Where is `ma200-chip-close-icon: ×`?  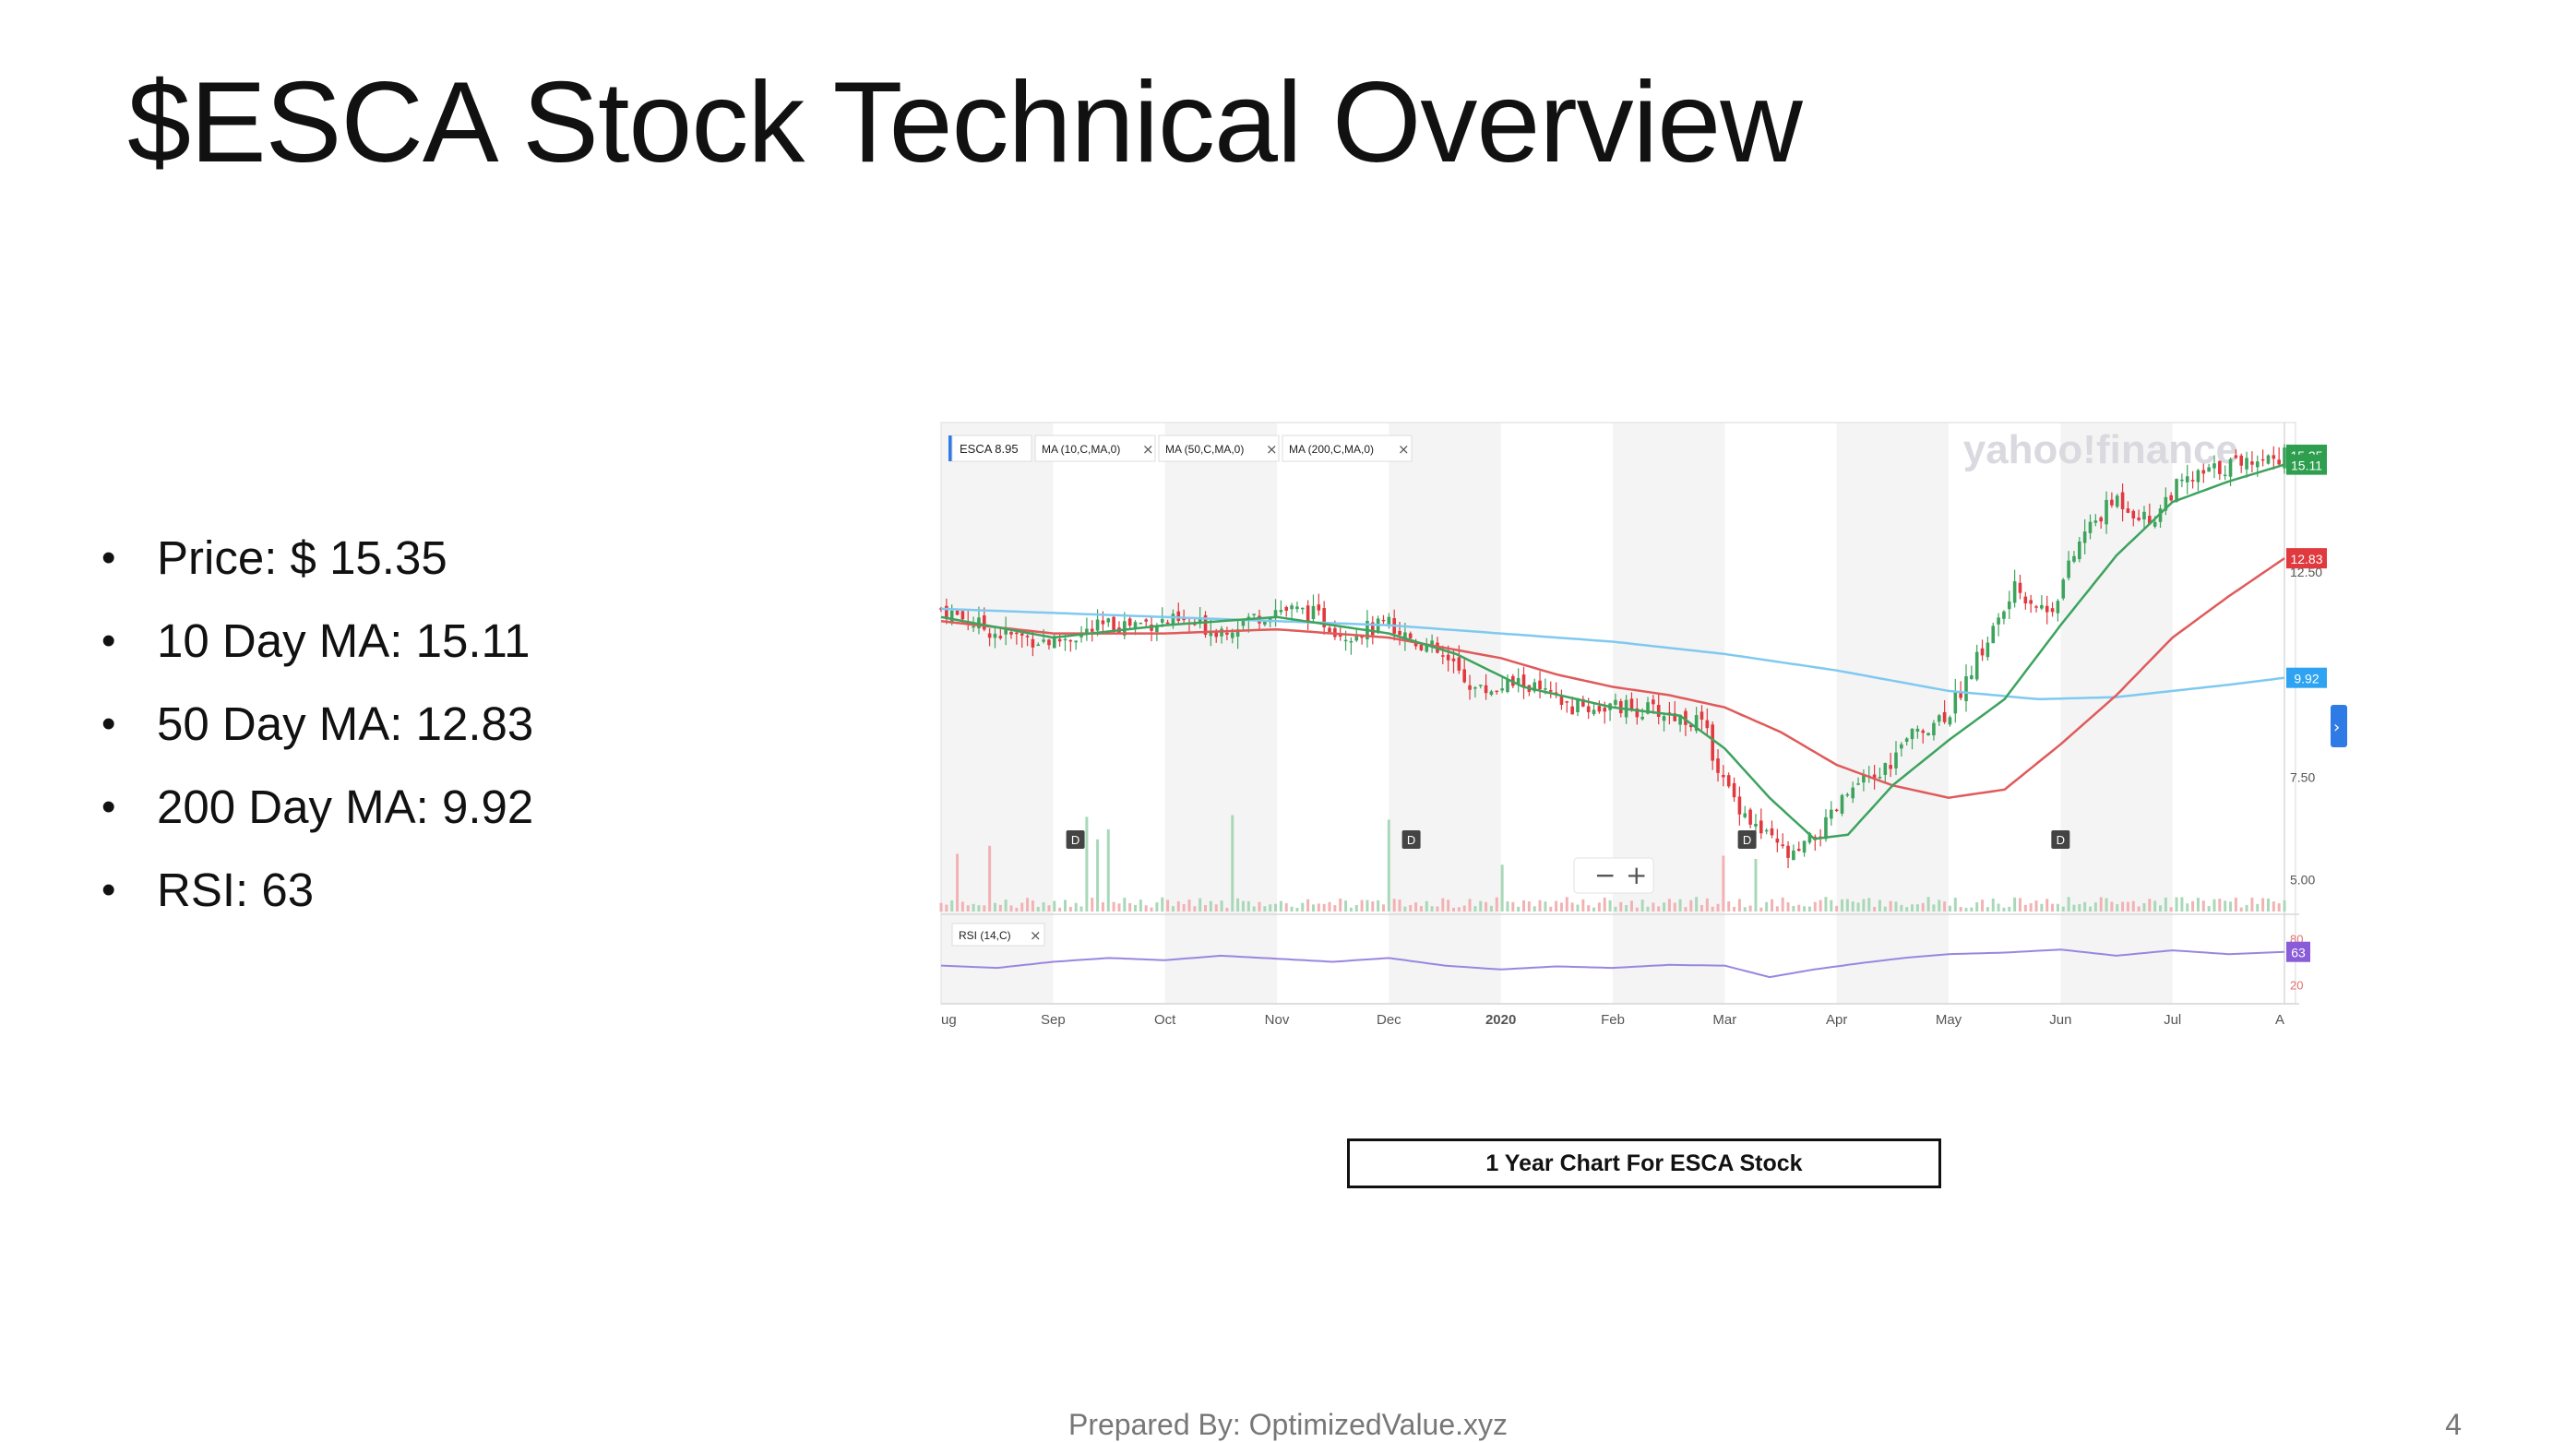
ma200-chip-close-icon: × is located at coordinates (1404, 449).